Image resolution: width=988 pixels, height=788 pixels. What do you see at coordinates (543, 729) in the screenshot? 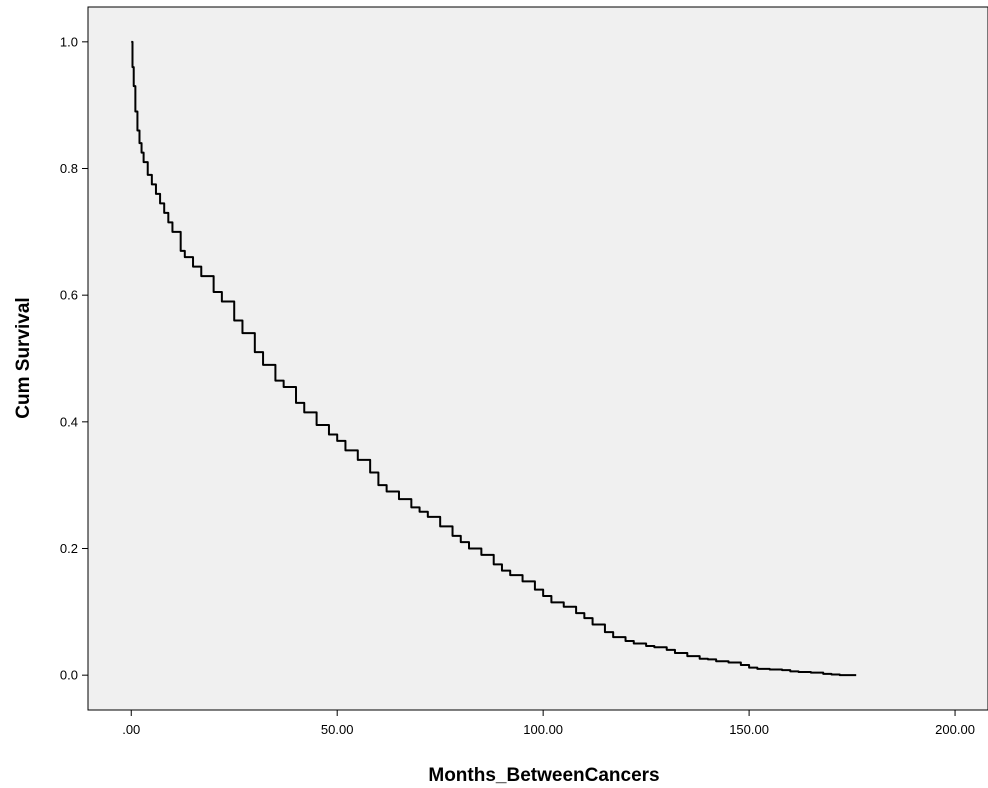
I see `x-tick-label: 100.00` at bounding box center [543, 729].